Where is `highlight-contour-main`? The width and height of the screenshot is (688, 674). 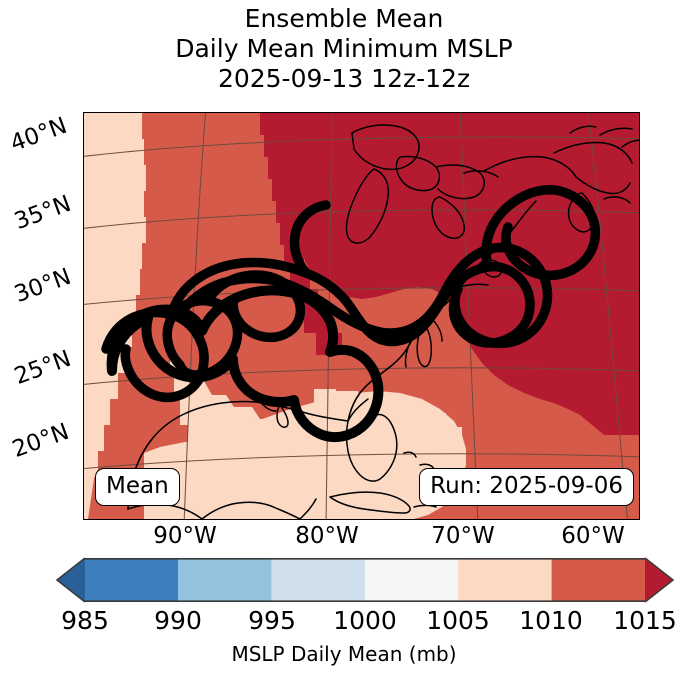 highlight-contour-main is located at coordinates (245, 364).